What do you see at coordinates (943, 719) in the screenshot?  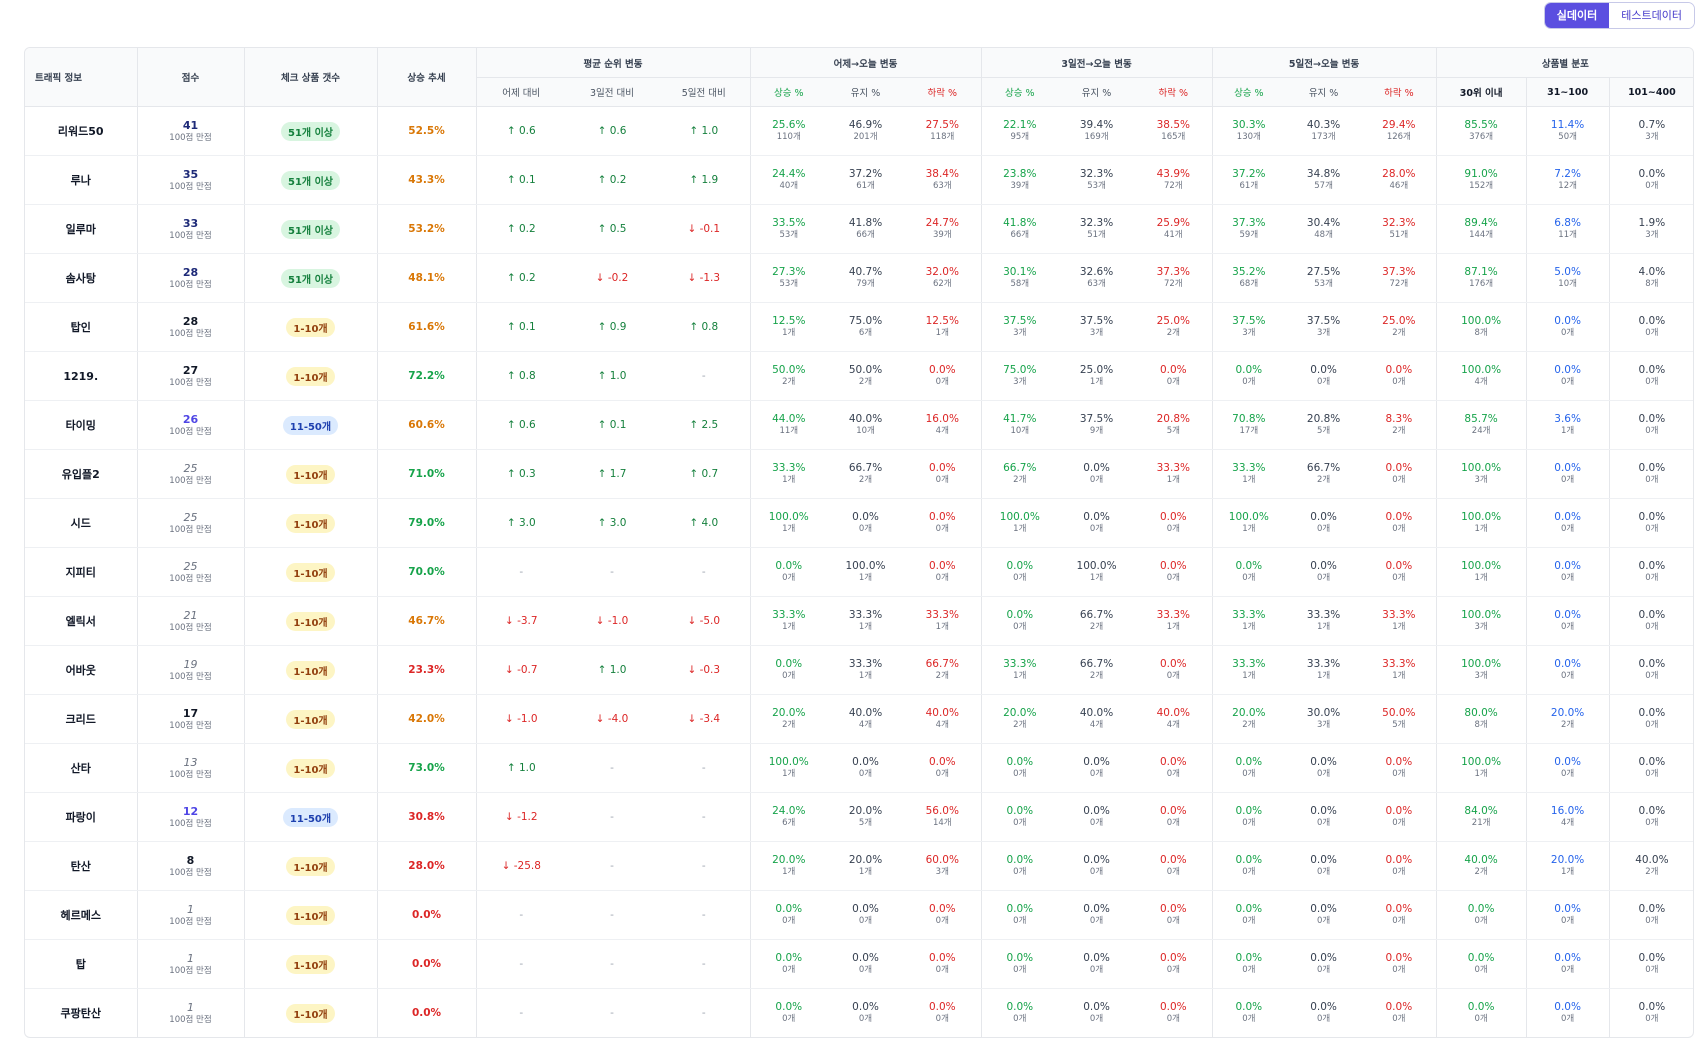 I see `change-yesterday-down-cell: 40.0% 4개` at bounding box center [943, 719].